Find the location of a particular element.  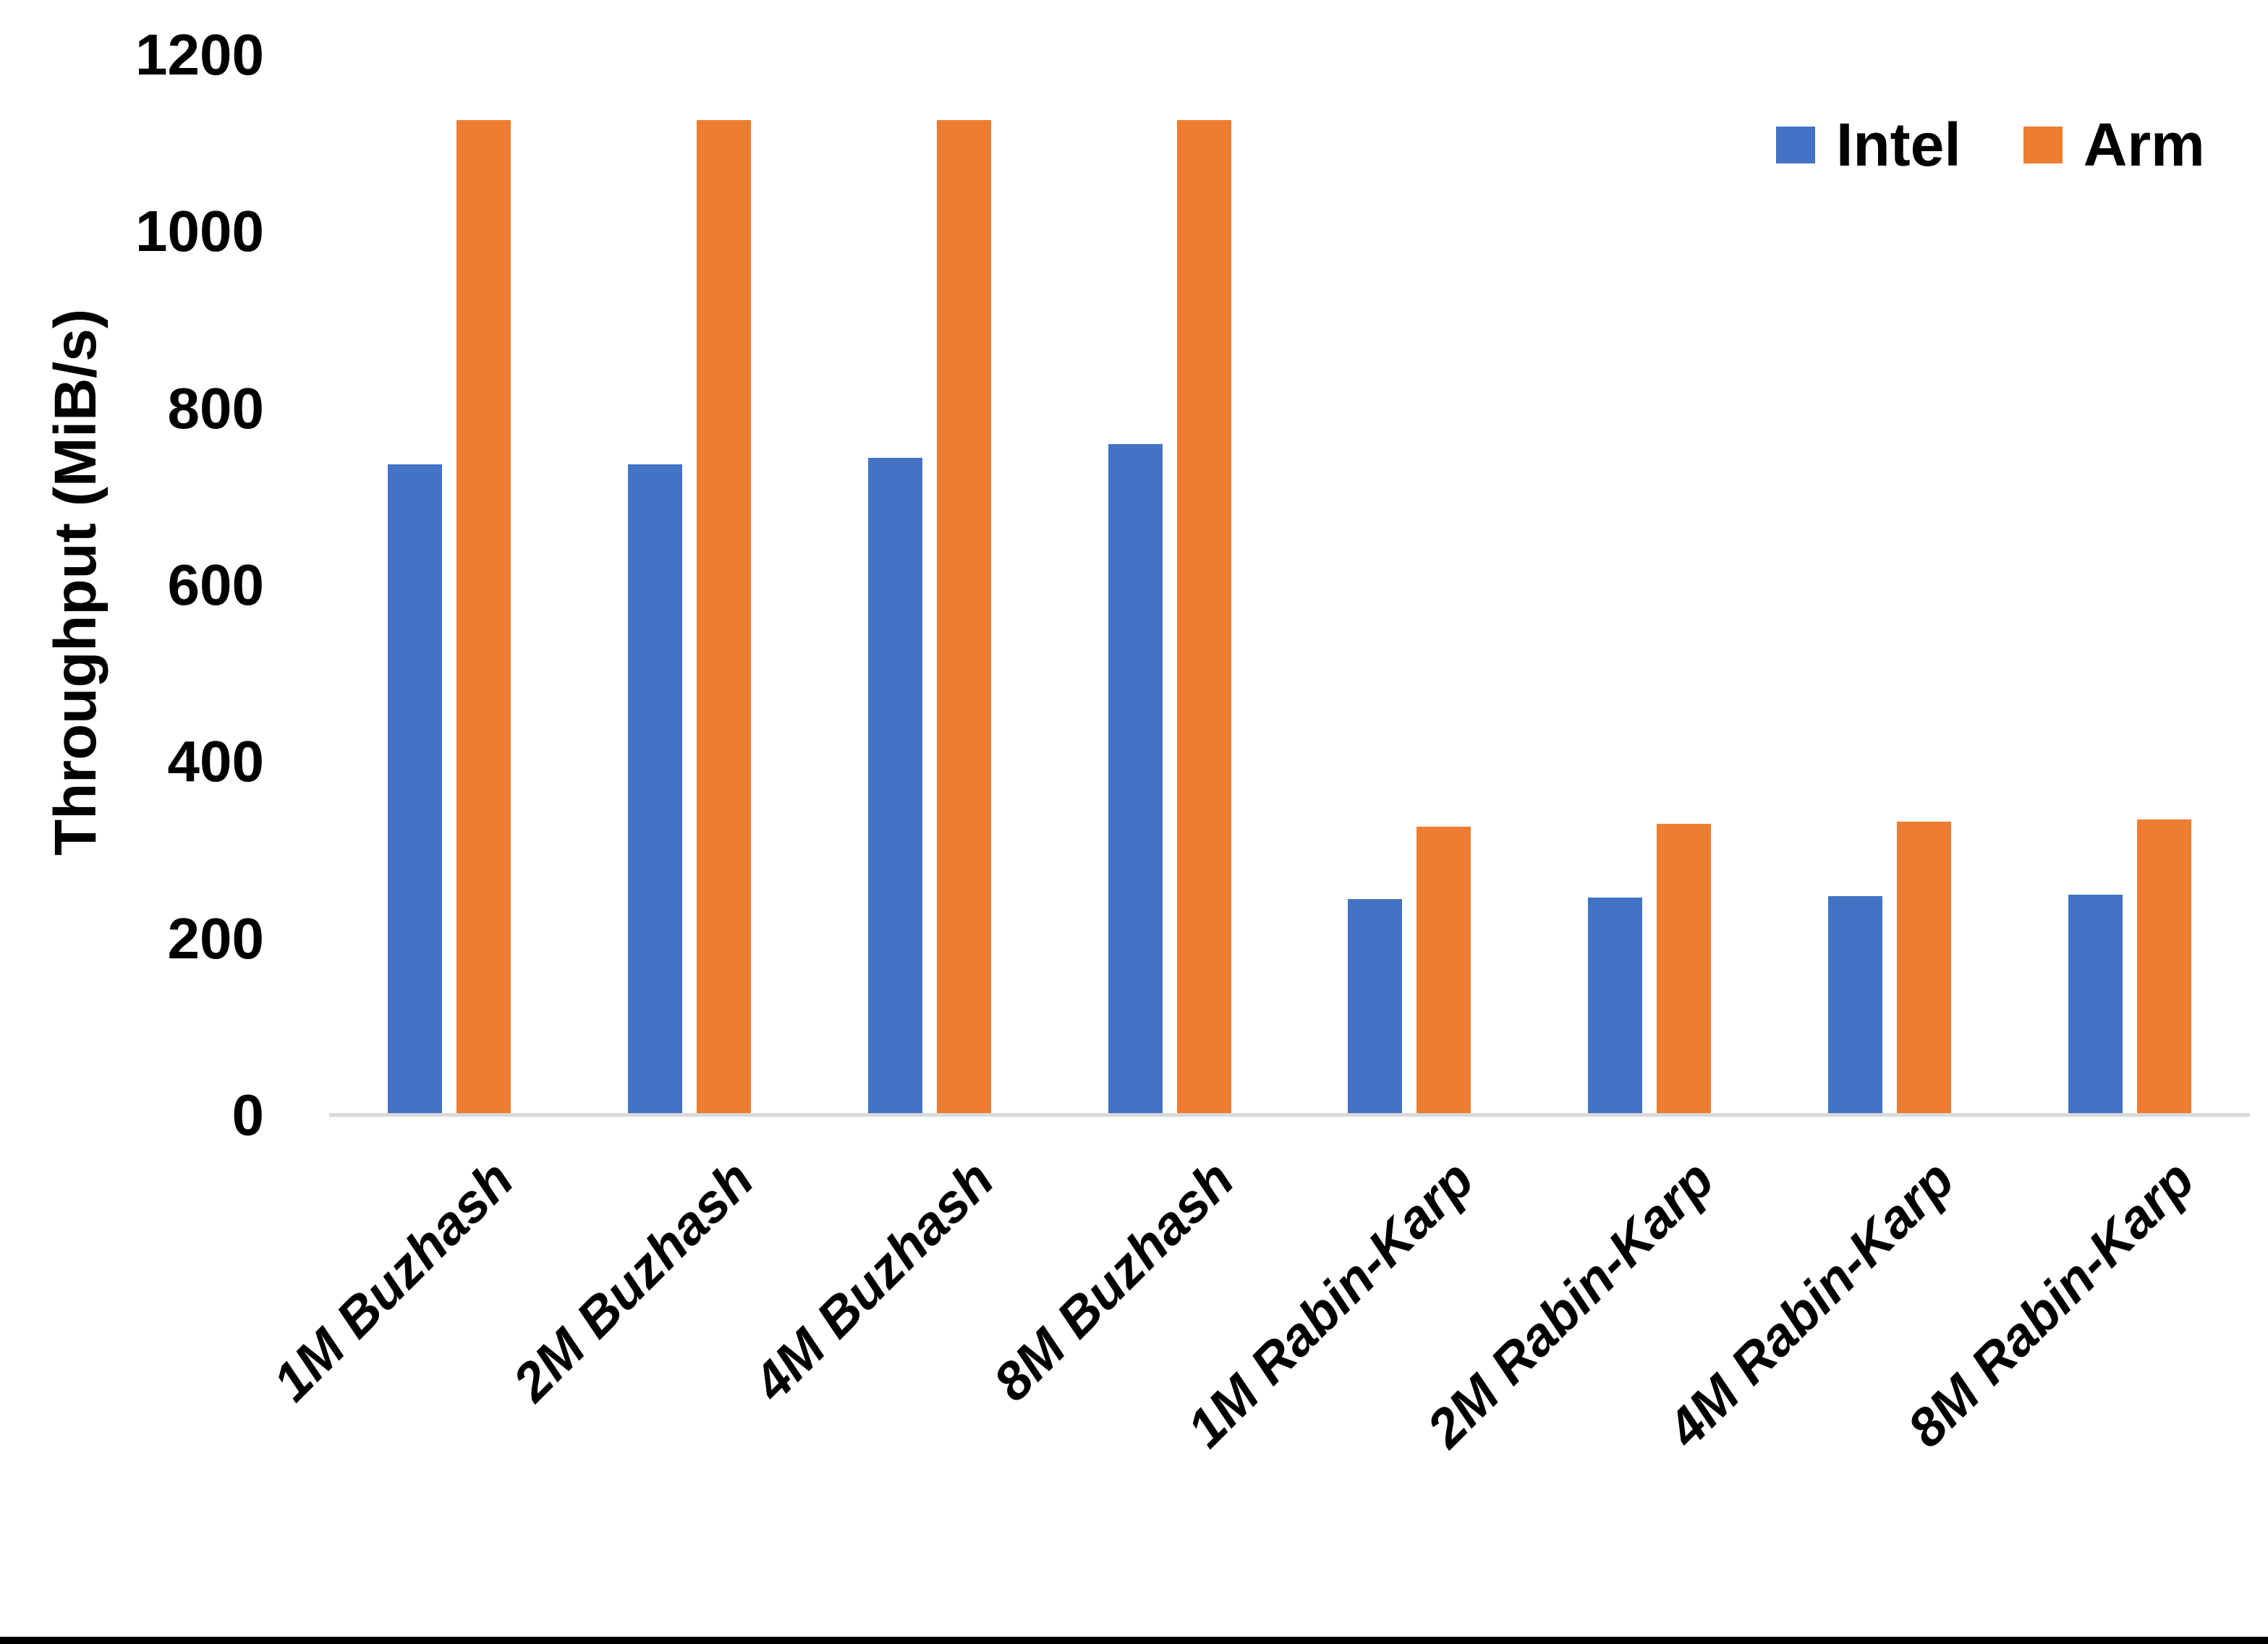

x-category-label: 8M Buzhash is located at coordinates (1113, 1281).